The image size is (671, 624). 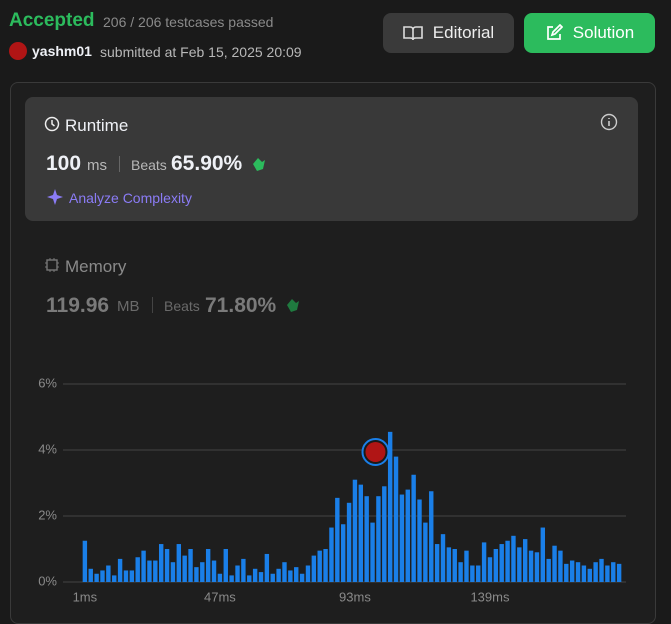 I want to click on y-tick-label: 4%, so click(x=47, y=448).